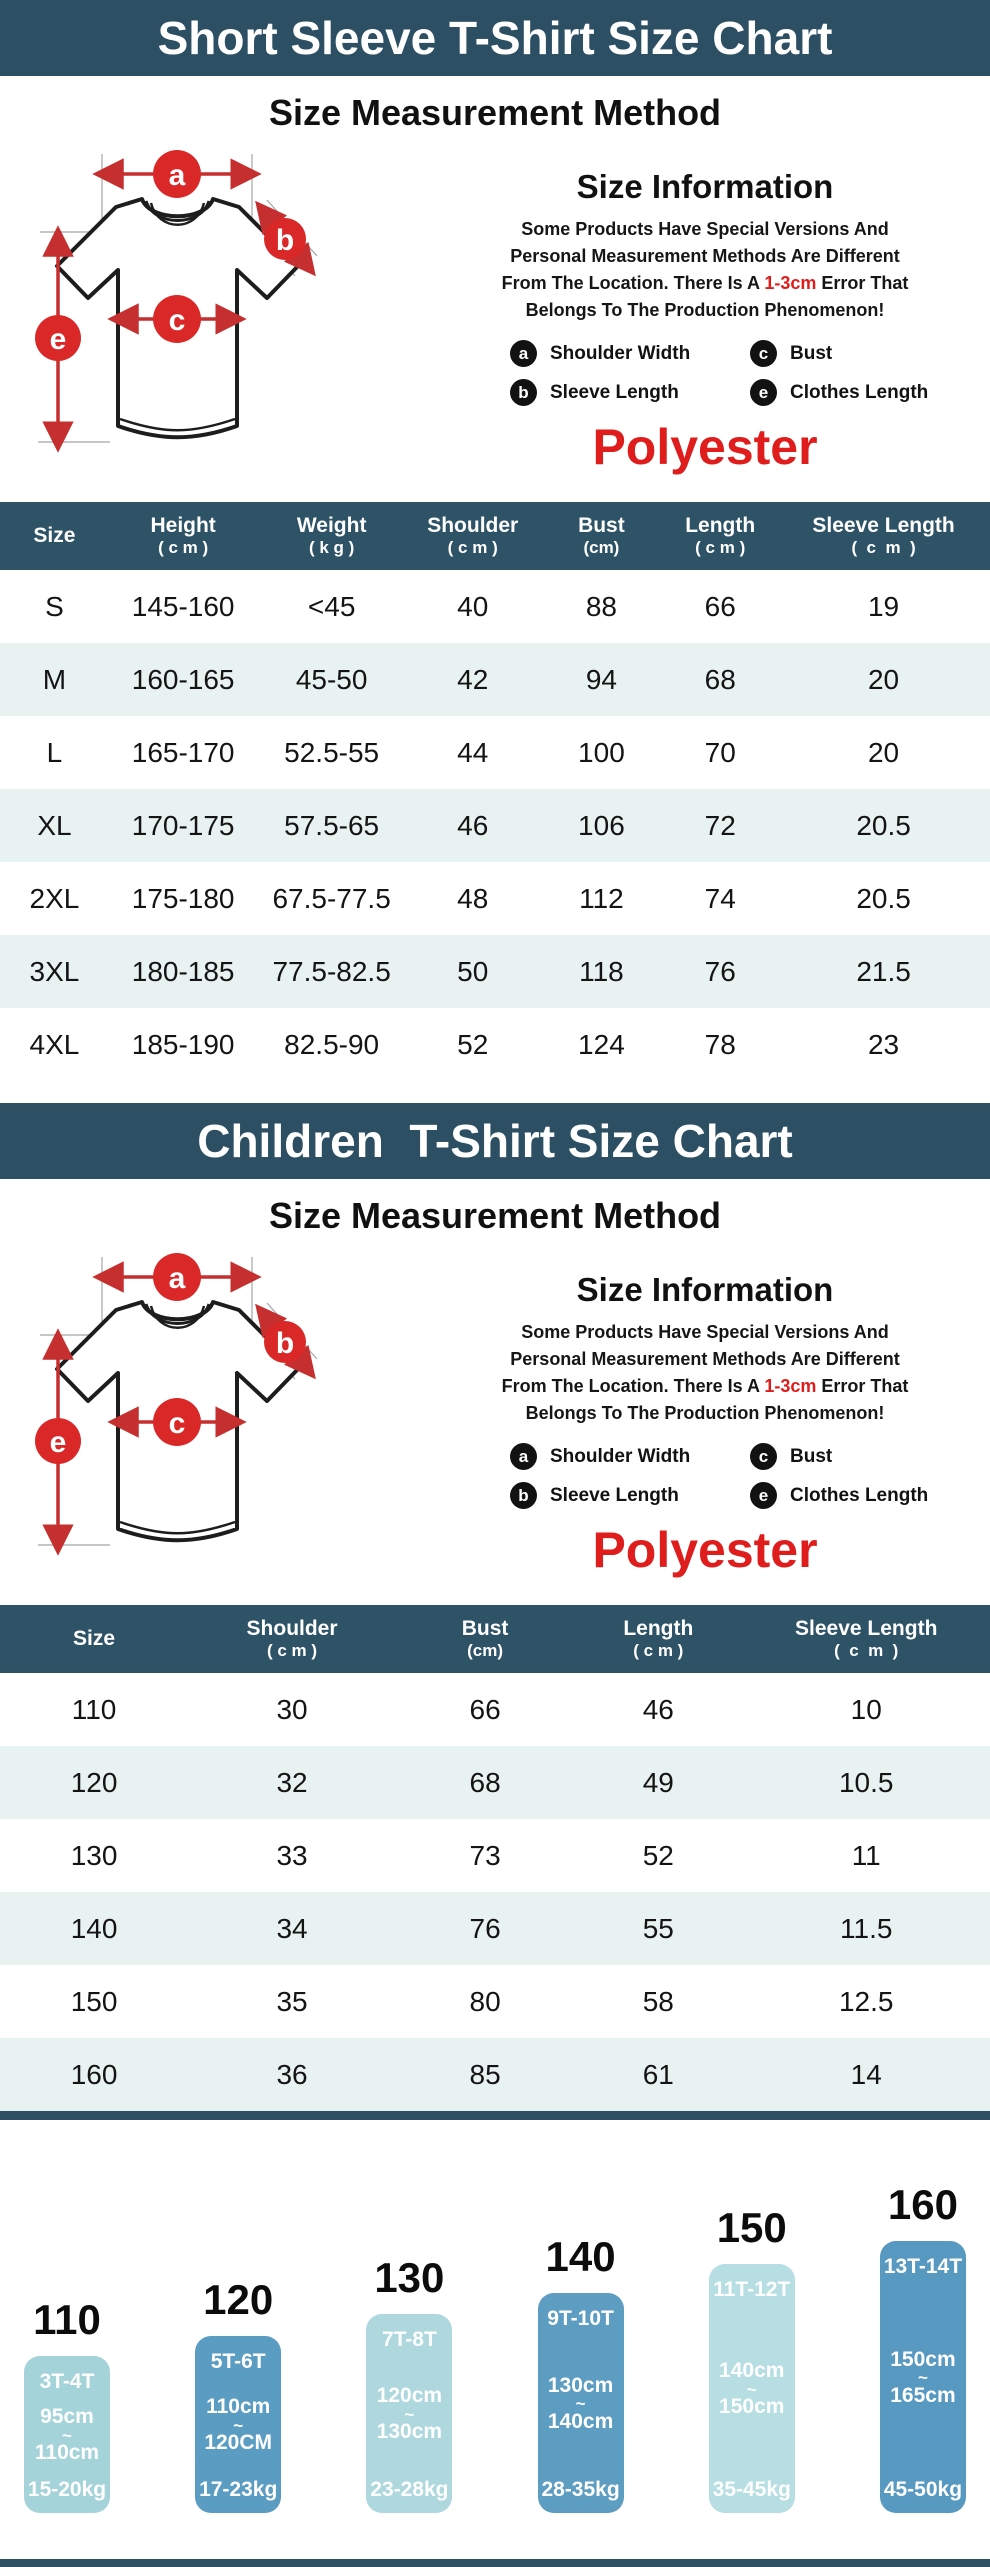 This screenshot has width=990, height=2567. What do you see at coordinates (601, 752) in the screenshot?
I see `size-cell: 100` at bounding box center [601, 752].